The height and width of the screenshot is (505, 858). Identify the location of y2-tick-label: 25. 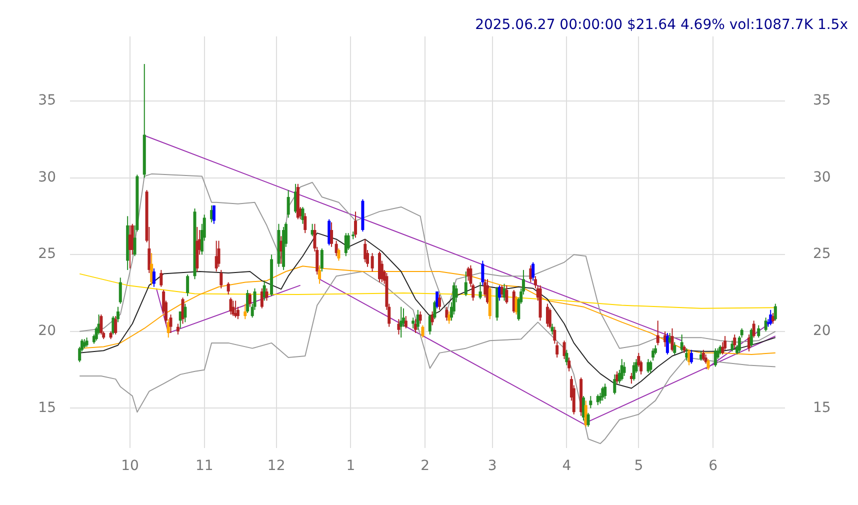
(822, 254).